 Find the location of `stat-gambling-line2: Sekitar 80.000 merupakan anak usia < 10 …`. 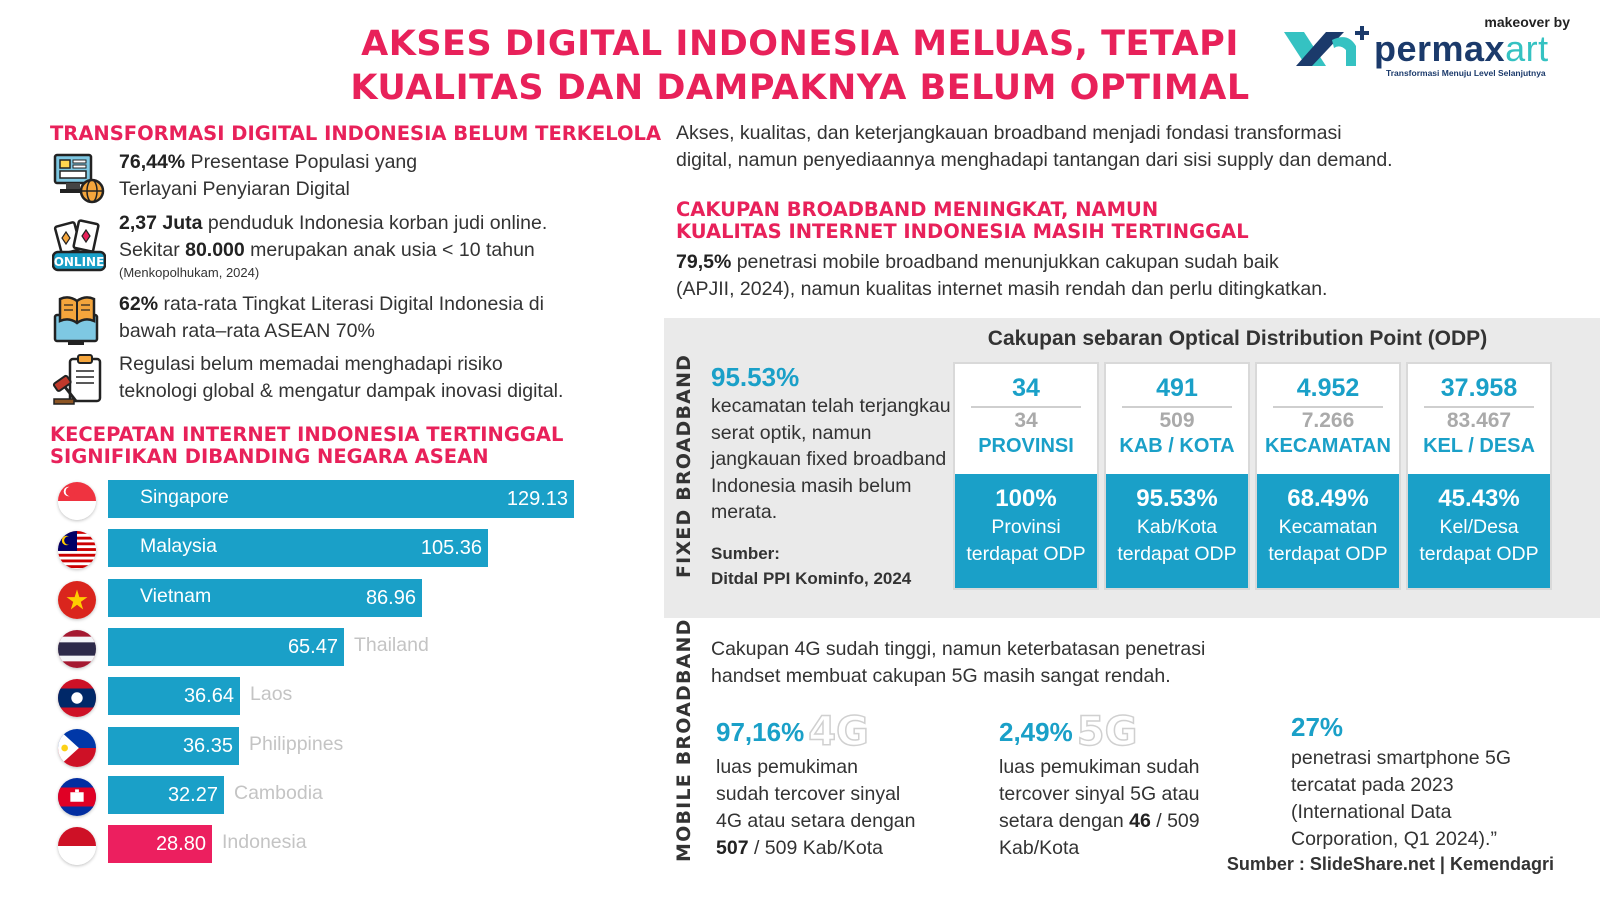

stat-gambling-line2: Sekitar 80.000 merupakan anak usia < 10 … is located at coordinates (327, 250).